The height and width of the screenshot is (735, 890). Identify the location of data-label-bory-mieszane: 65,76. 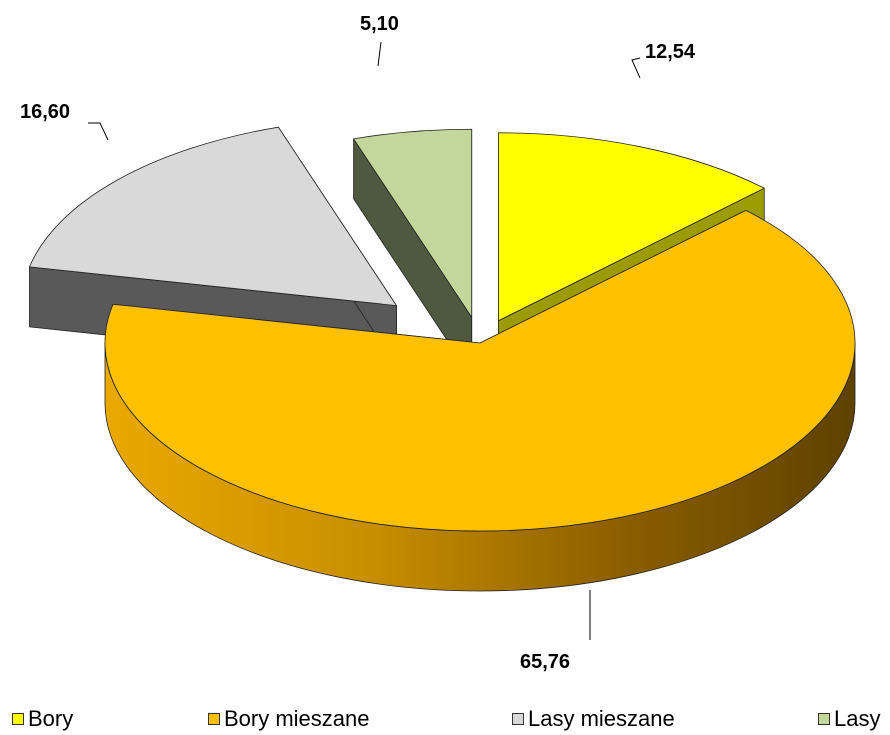
(545, 662).